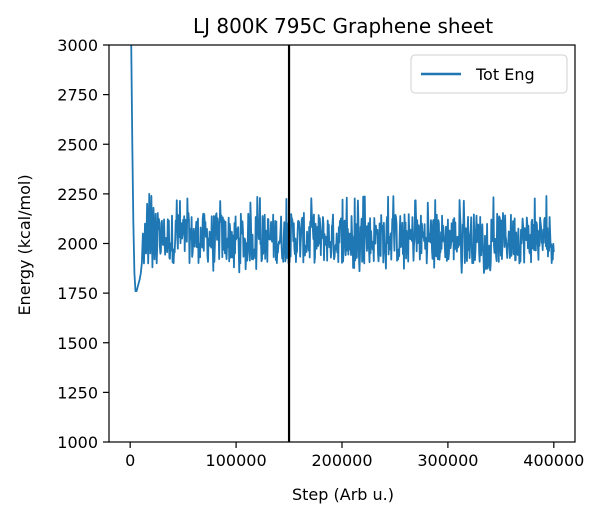 The height and width of the screenshot is (524, 609). I want to click on x-tick-label: 300000, so click(447, 460).